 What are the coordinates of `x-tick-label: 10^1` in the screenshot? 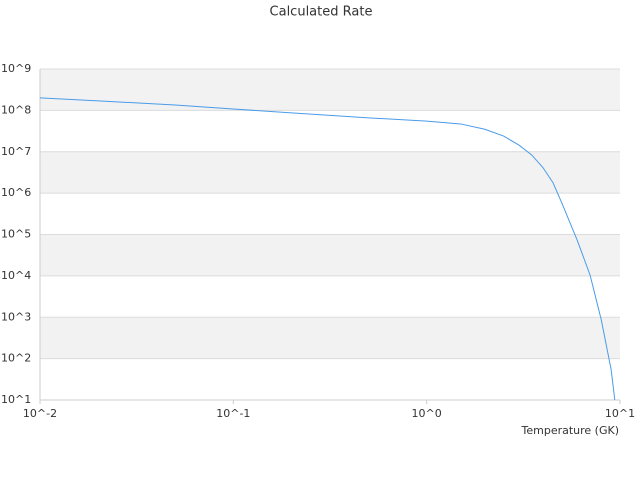 It's located at (620, 413).